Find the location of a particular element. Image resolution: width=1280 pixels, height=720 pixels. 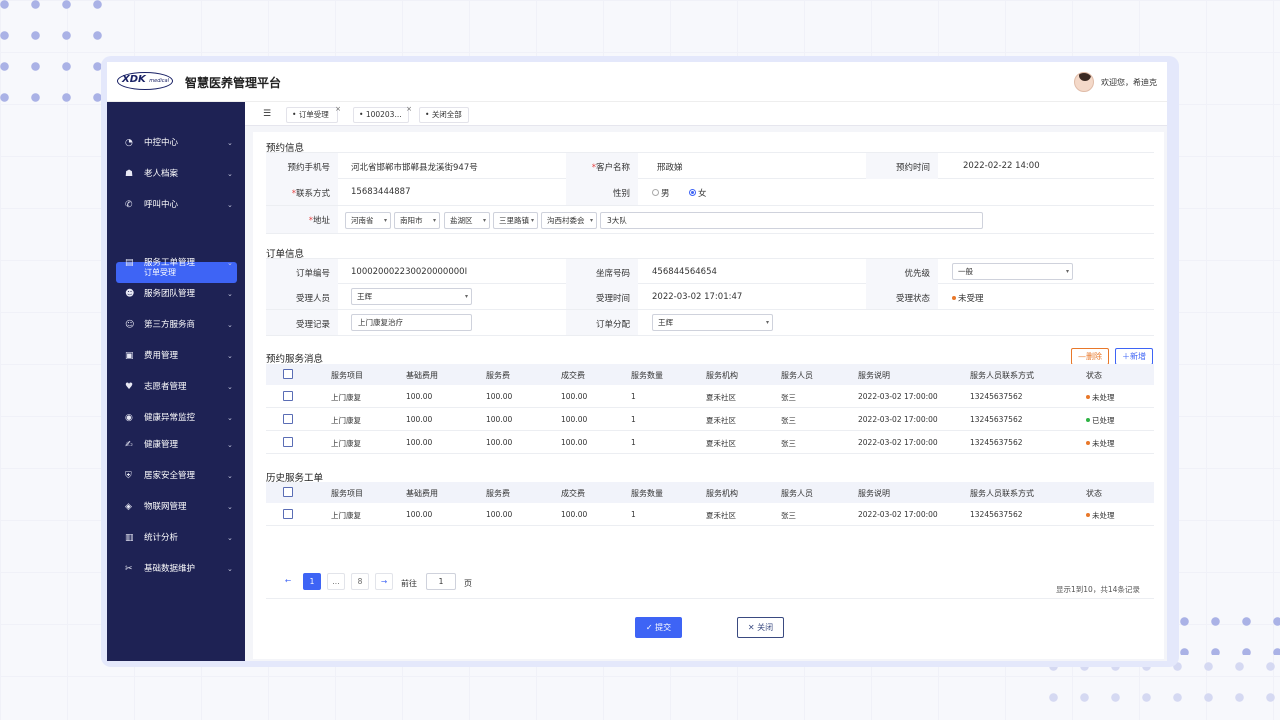

sidebar-item-13: ▥ 统计分析 ⌄ is located at coordinates (176, 538).